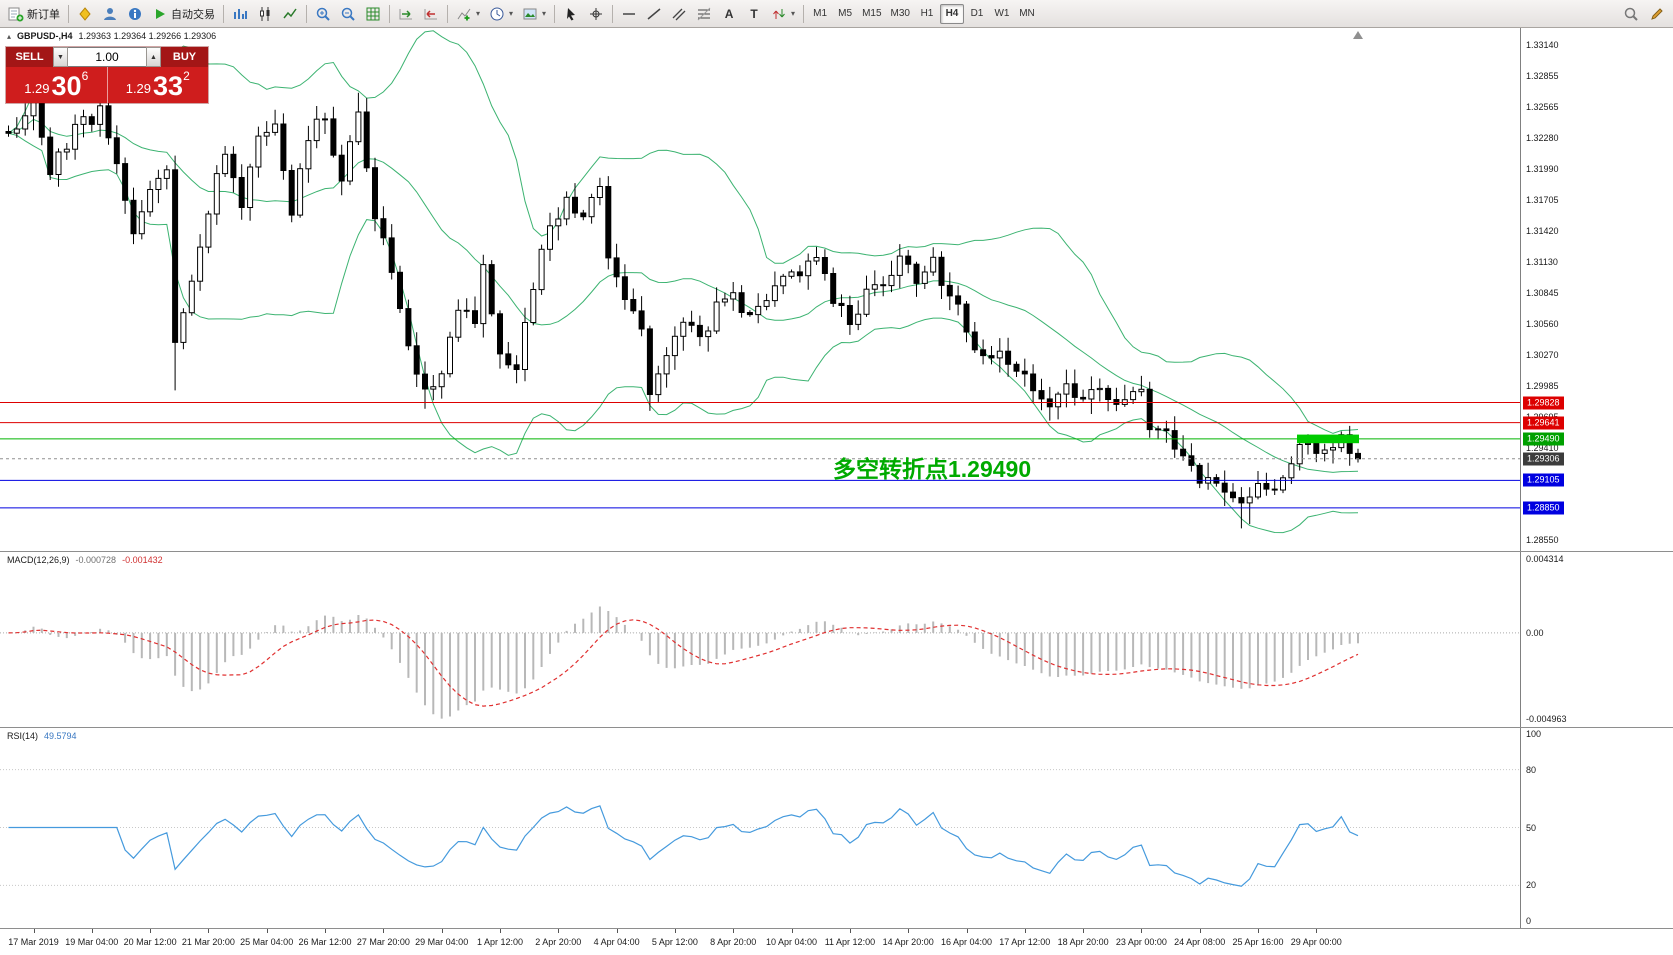 Image resolution: width=1673 pixels, height=955 pixels. I want to click on time-axis-label: 14 Apr 20:00, so click(908, 942).